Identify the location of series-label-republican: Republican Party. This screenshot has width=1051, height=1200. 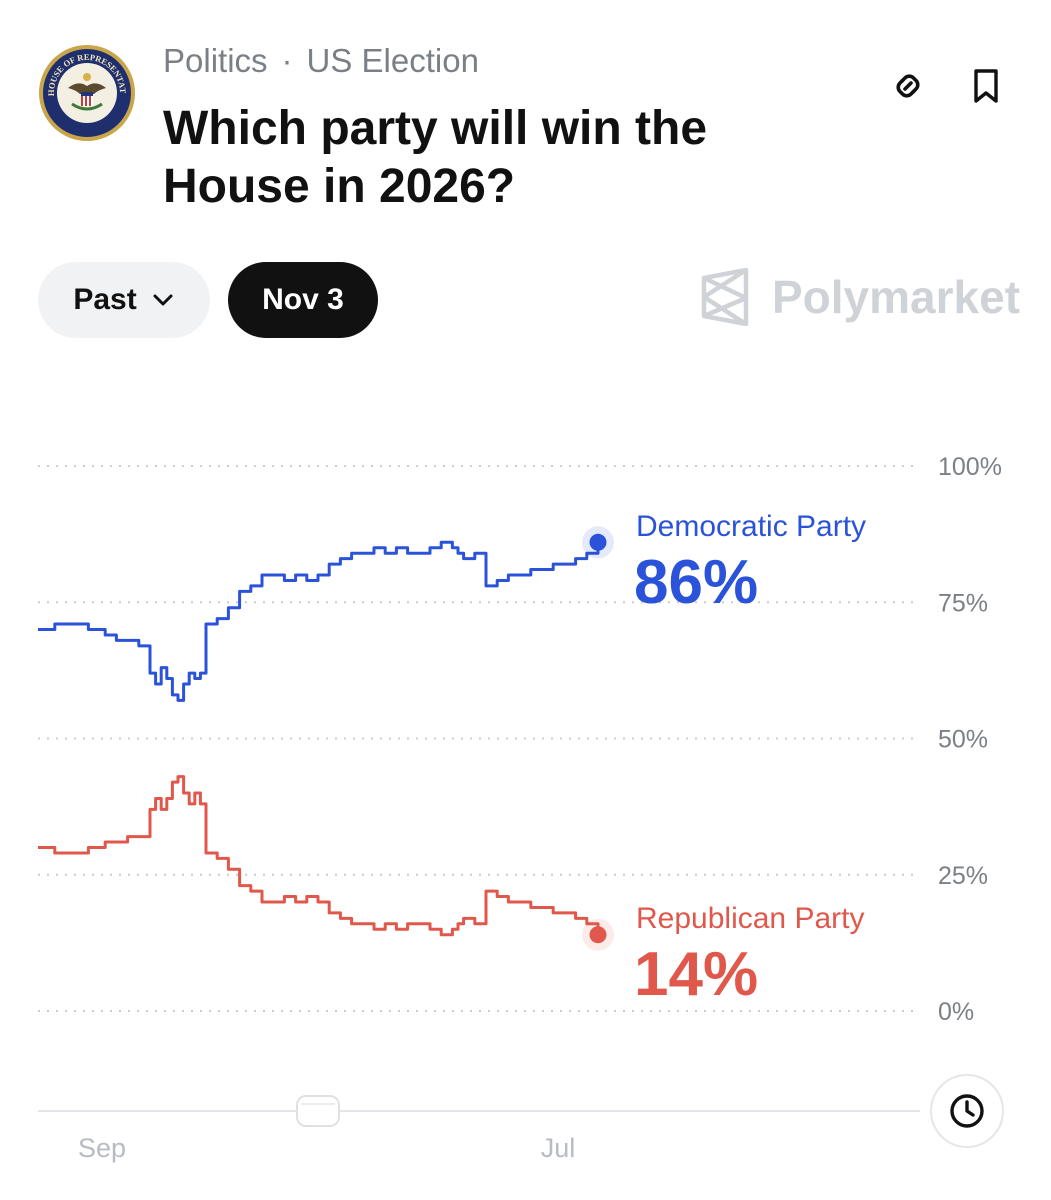
(750, 918).